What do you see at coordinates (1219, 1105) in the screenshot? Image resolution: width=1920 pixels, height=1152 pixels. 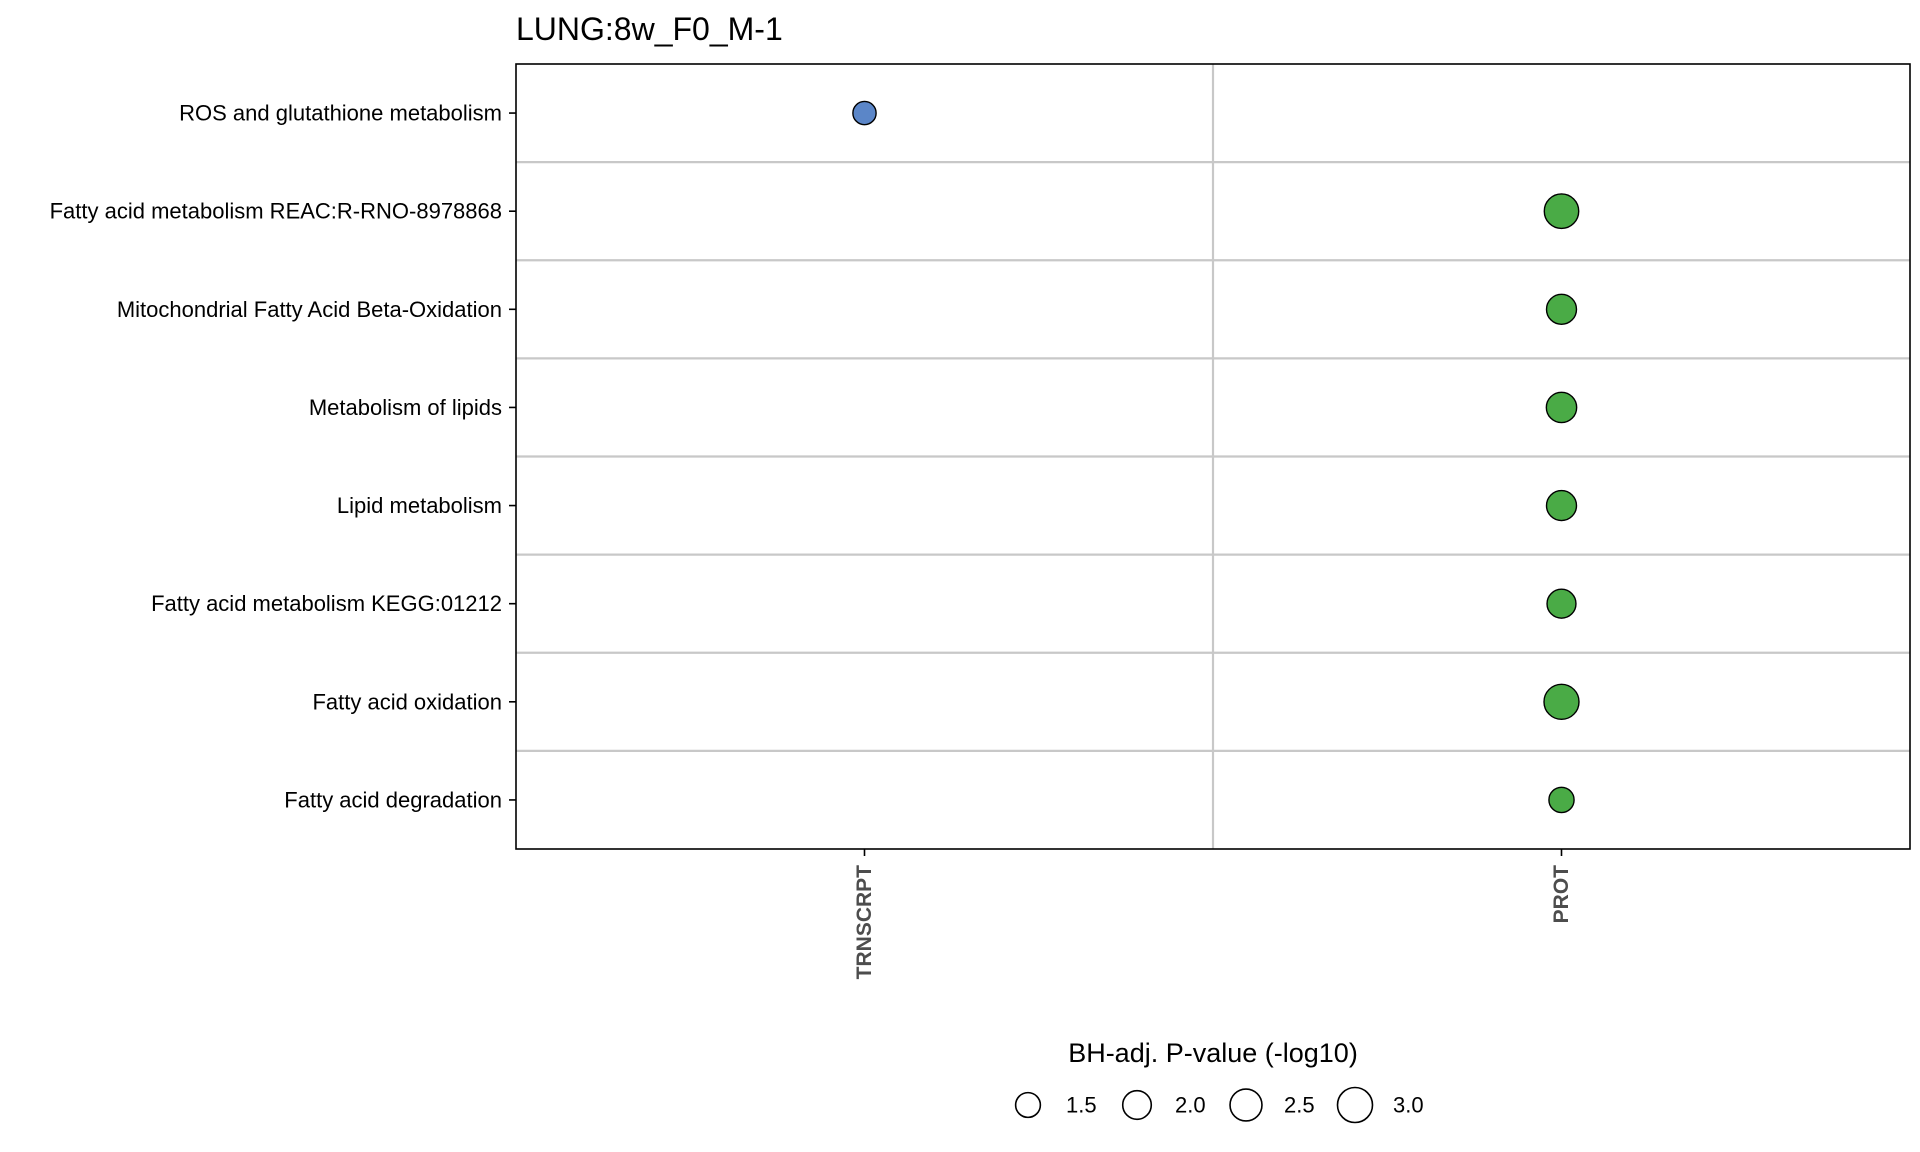 I see `legend-items: 1.5 2.0 2.5 3.0` at bounding box center [1219, 1105].